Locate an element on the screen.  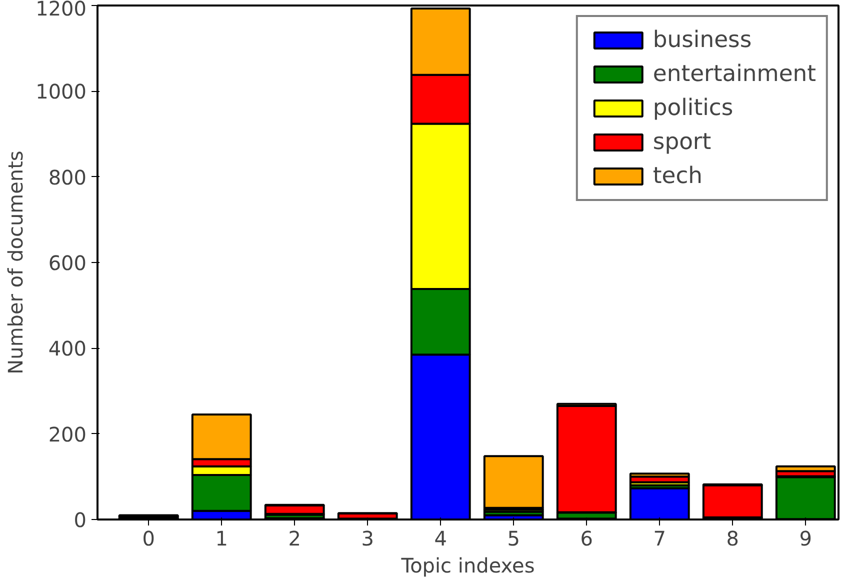
y-tick-label: 400 is located at coordinates (67, 348).